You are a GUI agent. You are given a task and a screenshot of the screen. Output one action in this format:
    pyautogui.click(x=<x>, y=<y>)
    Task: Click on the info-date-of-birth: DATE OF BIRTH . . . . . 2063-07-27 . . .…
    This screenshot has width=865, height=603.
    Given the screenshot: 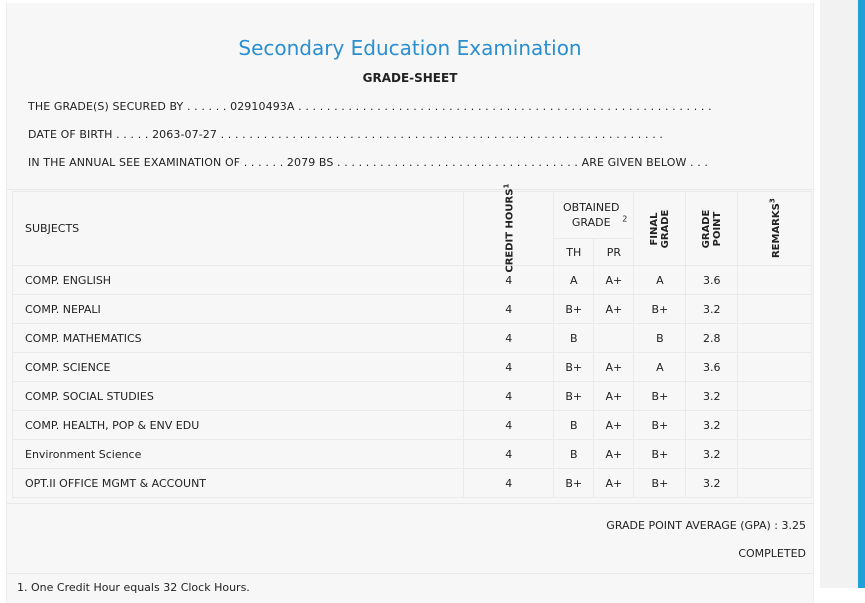 What is the action you would take?
    pyautogui.click(x=345, y=134)
    